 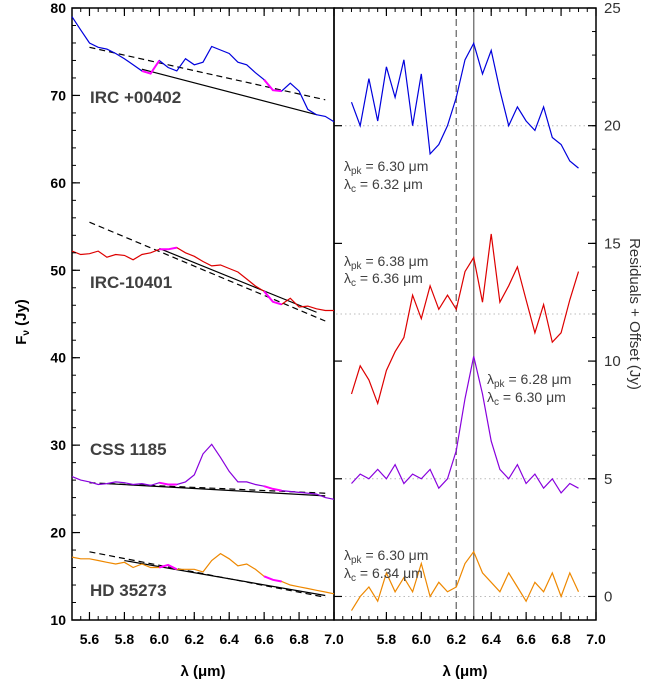 I want to click on left-x-tick-label: 5.6, so click(x=90, y=639).